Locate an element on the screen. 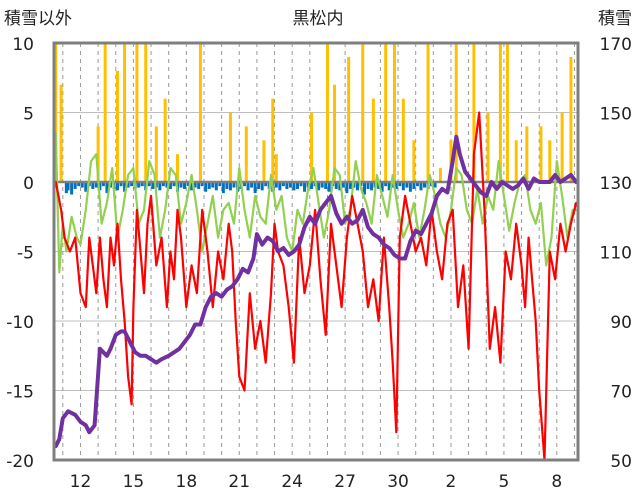 The height and width of the screenshot is (501, 636). y-right-tick-label: 90 is located at coordinates (621, 323).